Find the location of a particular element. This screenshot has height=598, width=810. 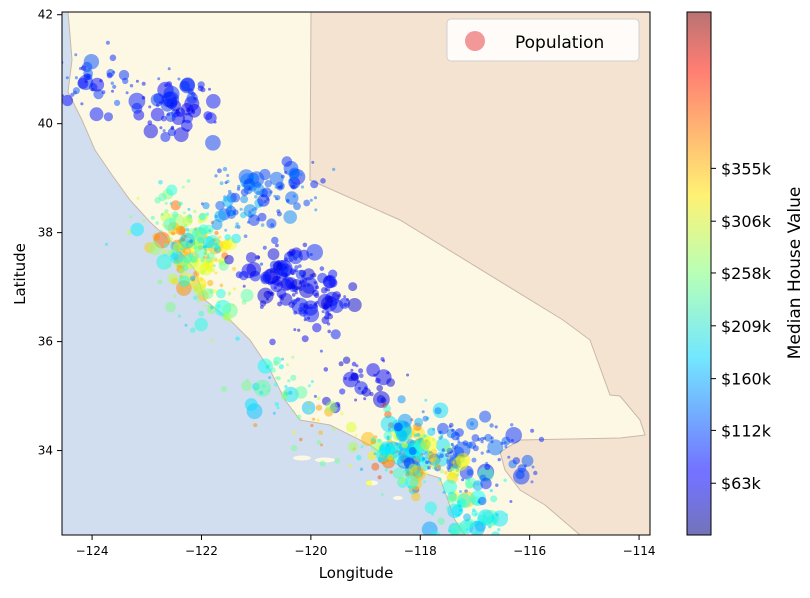

x-tick-label: −122 is located at coordinates (201, 551).